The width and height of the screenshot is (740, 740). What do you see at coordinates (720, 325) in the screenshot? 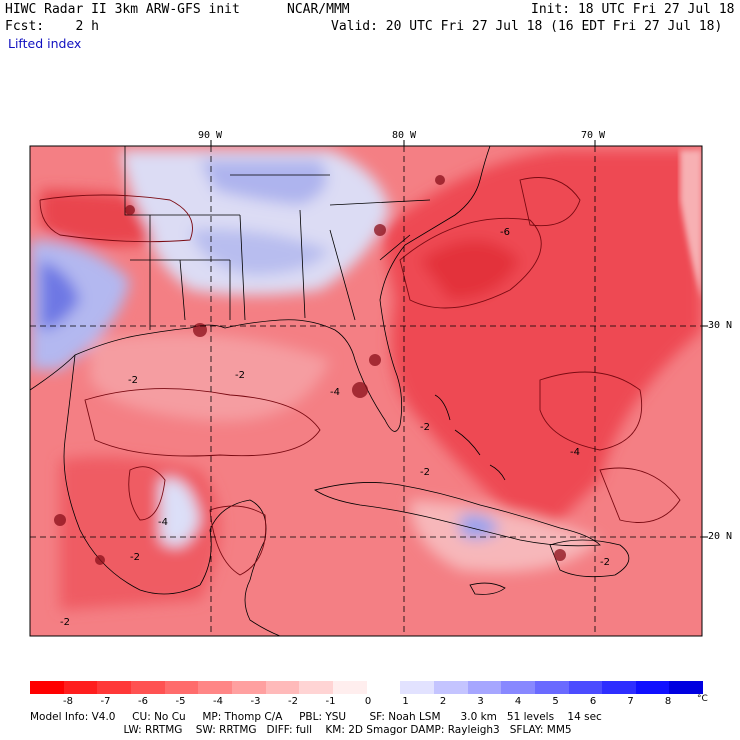
I see `lat-label-30n: 30 N` at bounding box center [720, 325].